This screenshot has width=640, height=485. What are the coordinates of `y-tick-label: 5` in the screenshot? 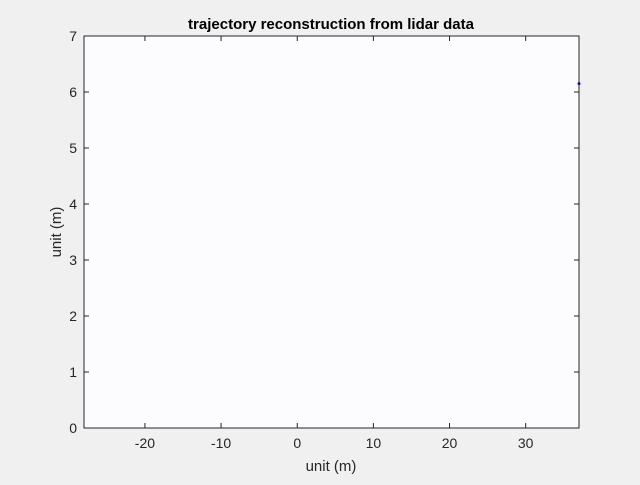 It's located at (73, 148).